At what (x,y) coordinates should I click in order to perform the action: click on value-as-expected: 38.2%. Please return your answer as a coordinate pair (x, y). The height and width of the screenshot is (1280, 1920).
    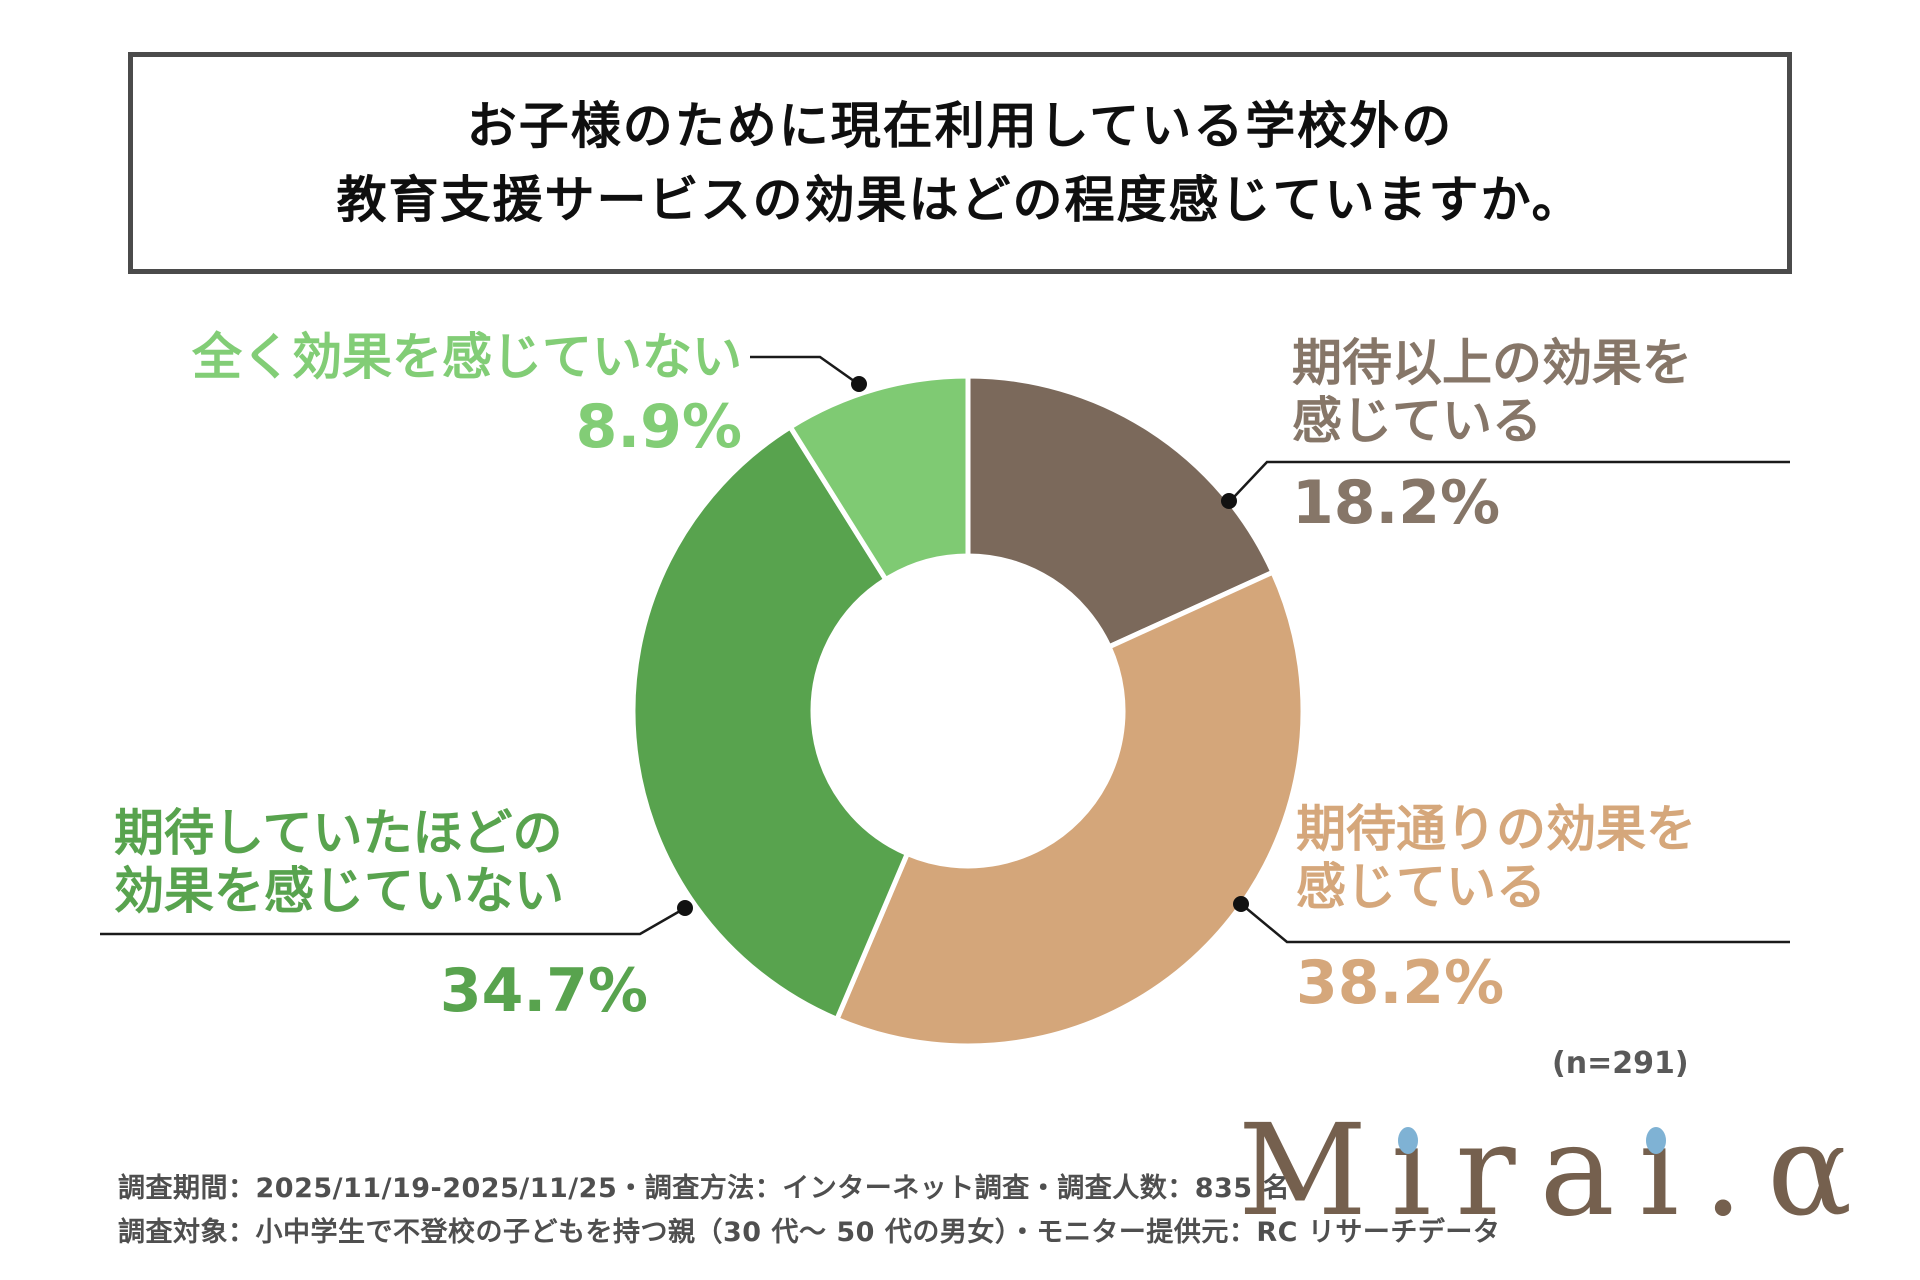
    Looking at the image, I should click on (1400, 983).